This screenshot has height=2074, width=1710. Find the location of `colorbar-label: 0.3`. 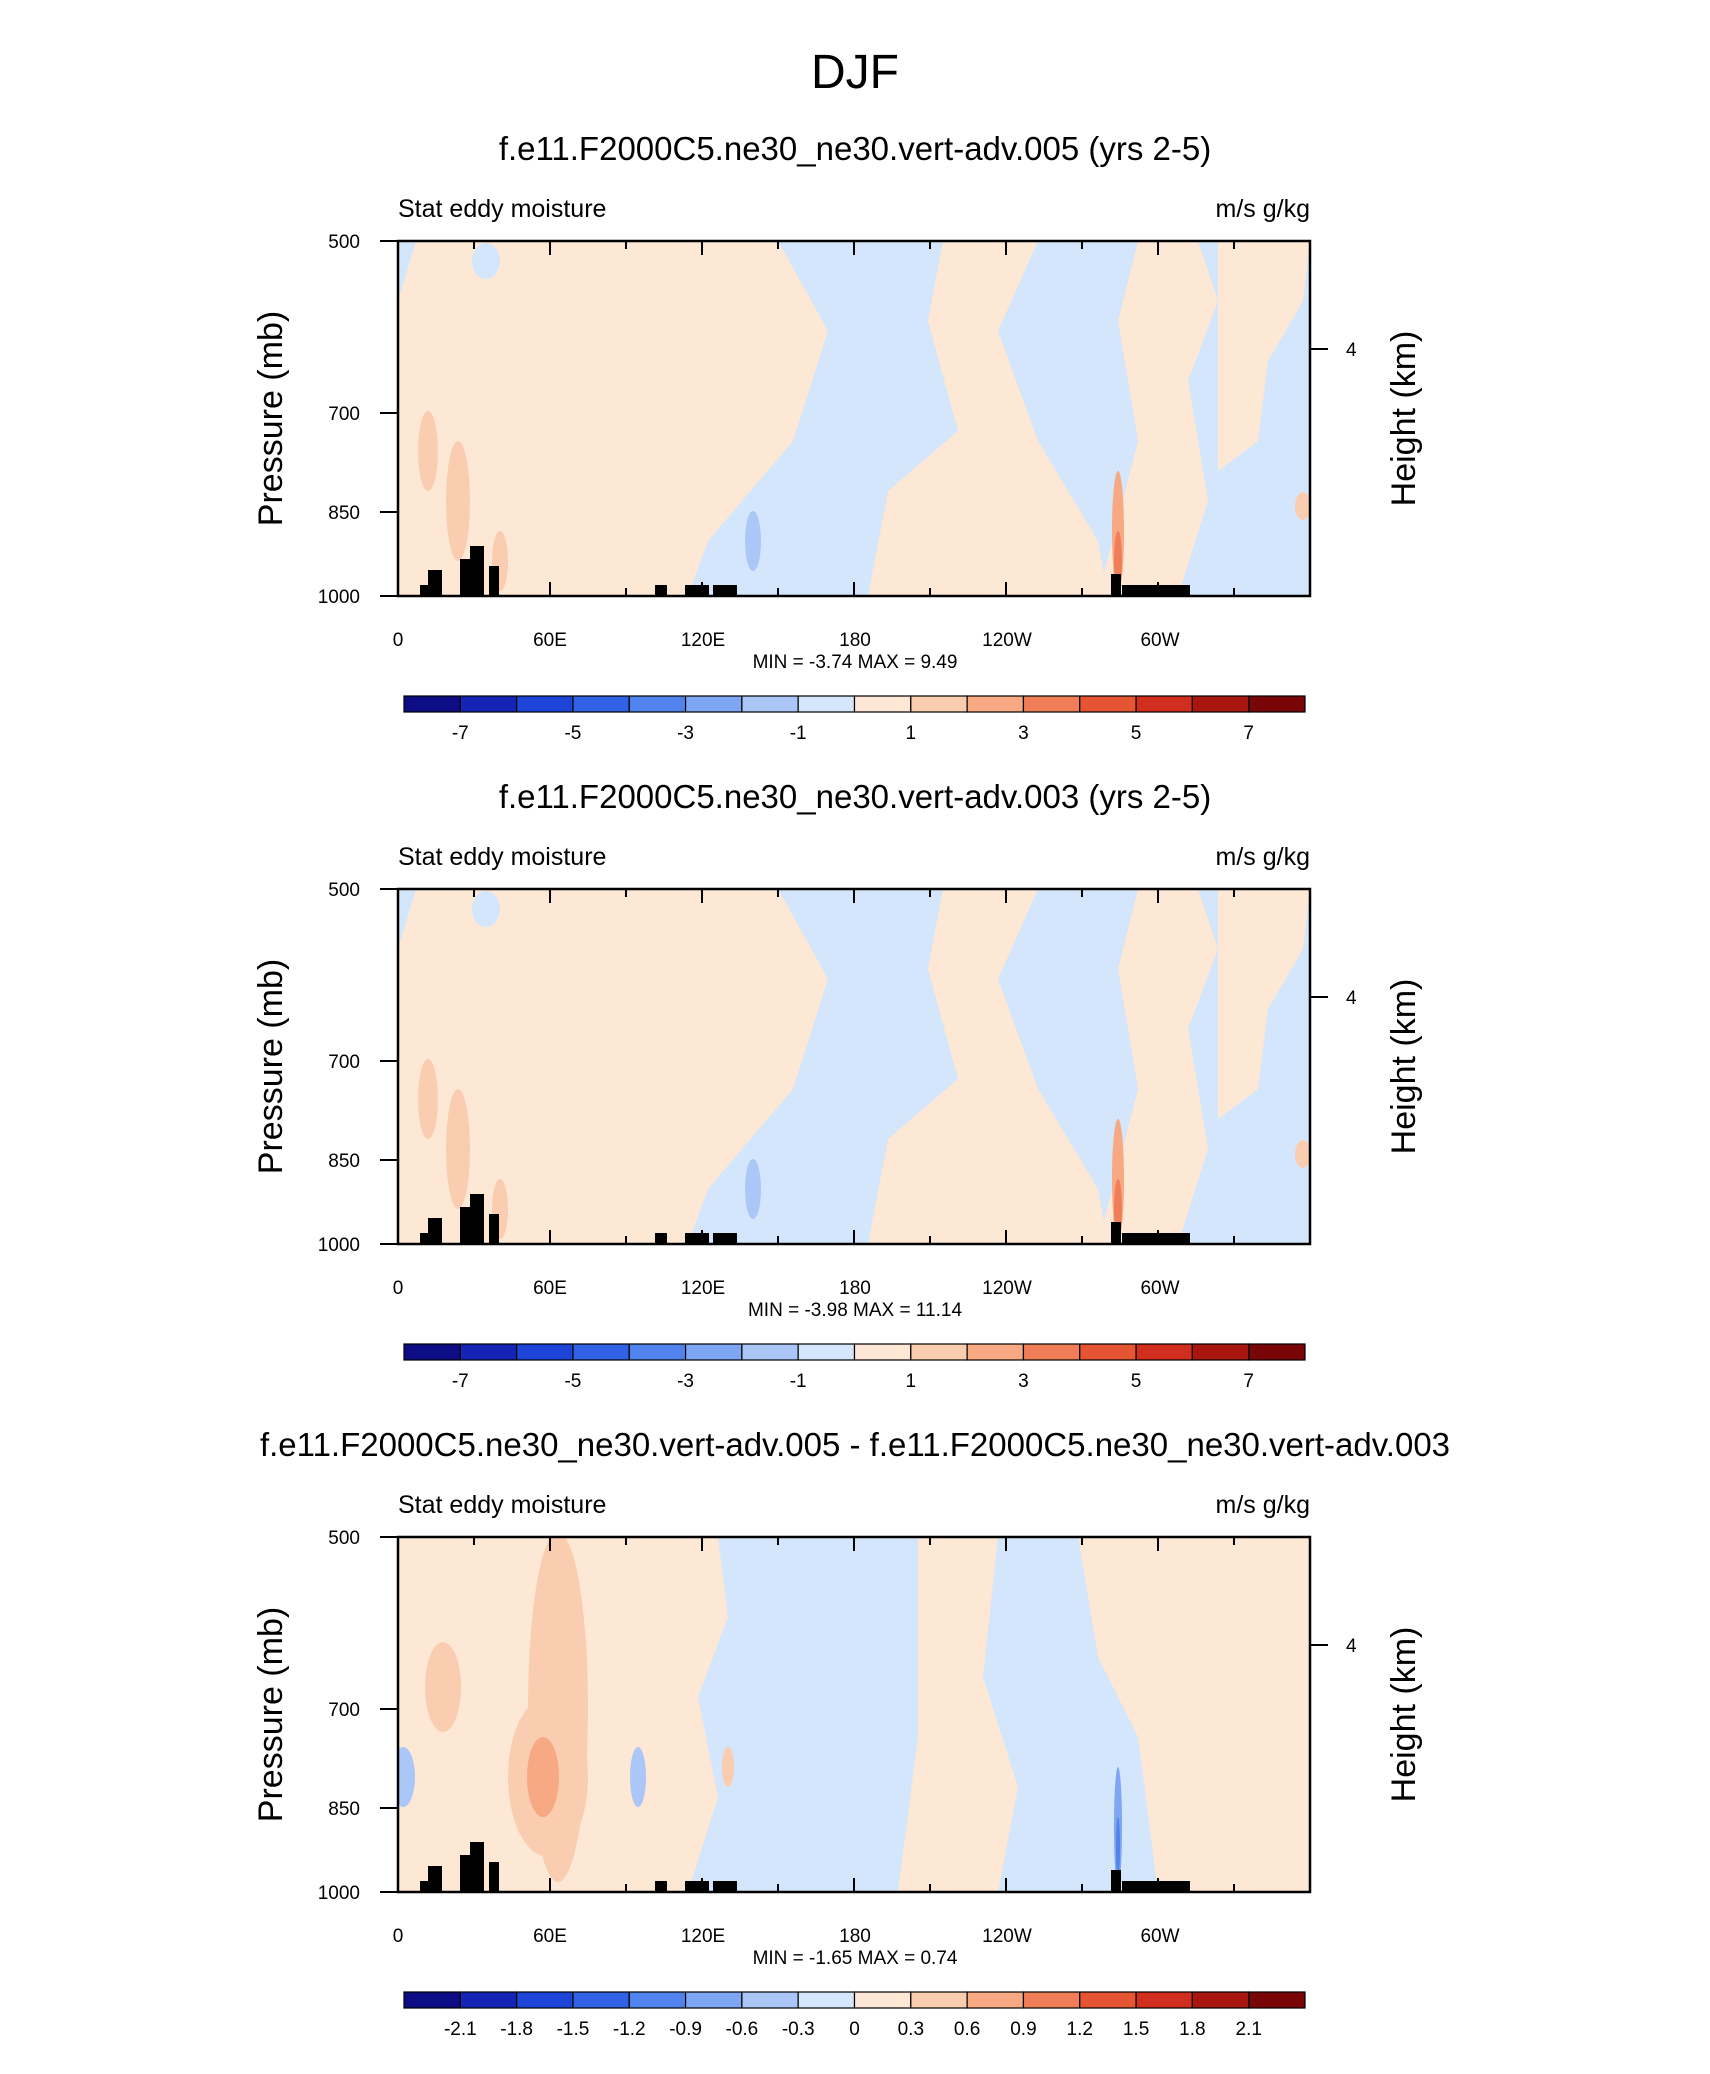

colorbar-label: 0.3 is located at coordinates (911, 2029).